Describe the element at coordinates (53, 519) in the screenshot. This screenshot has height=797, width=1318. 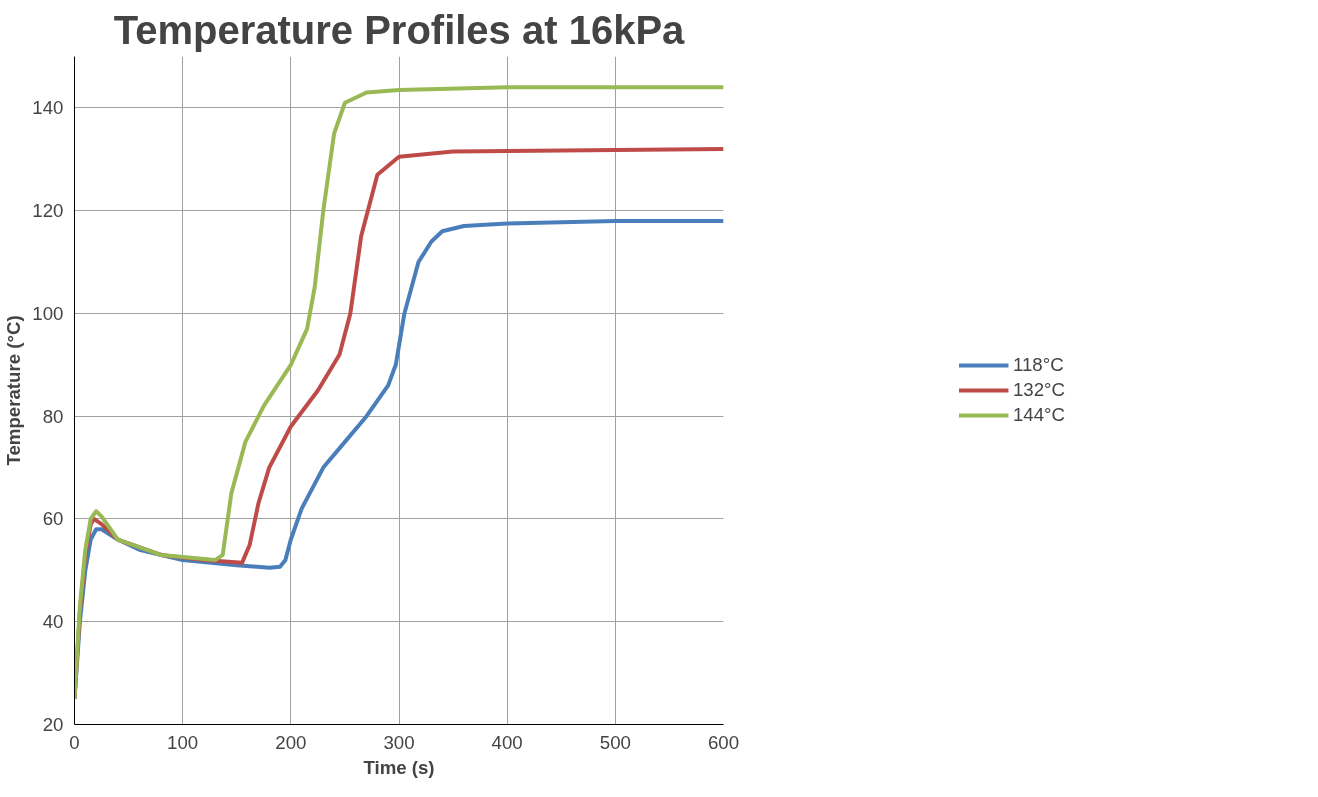
I see `y-tick-label: 60` at that location.